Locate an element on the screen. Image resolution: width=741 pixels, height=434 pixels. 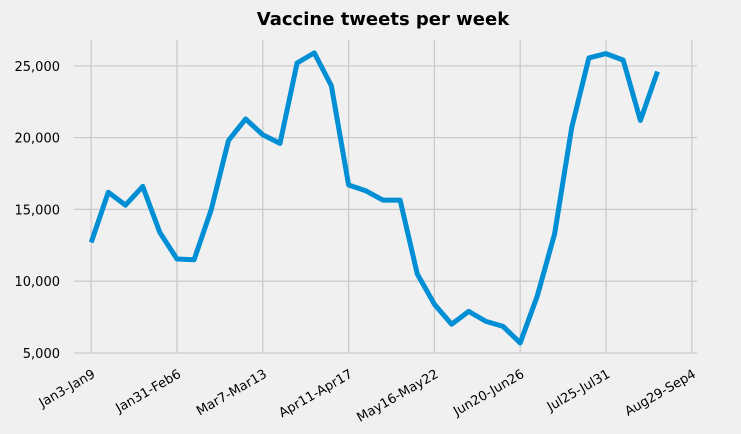
y-tick-label: 5,000 is located at coordinates (41, 354).